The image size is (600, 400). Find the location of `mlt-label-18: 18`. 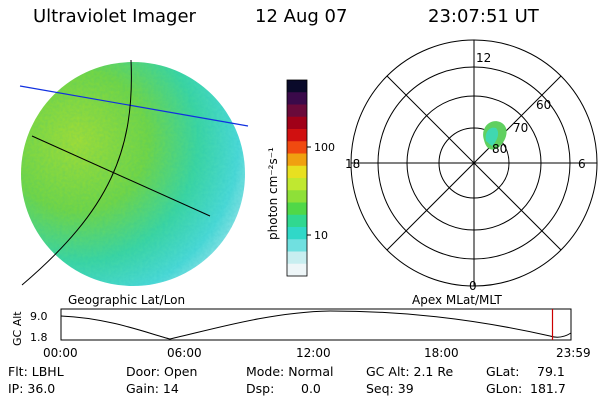

mlt-label-18: 18 is located at coordinates (352, 164).